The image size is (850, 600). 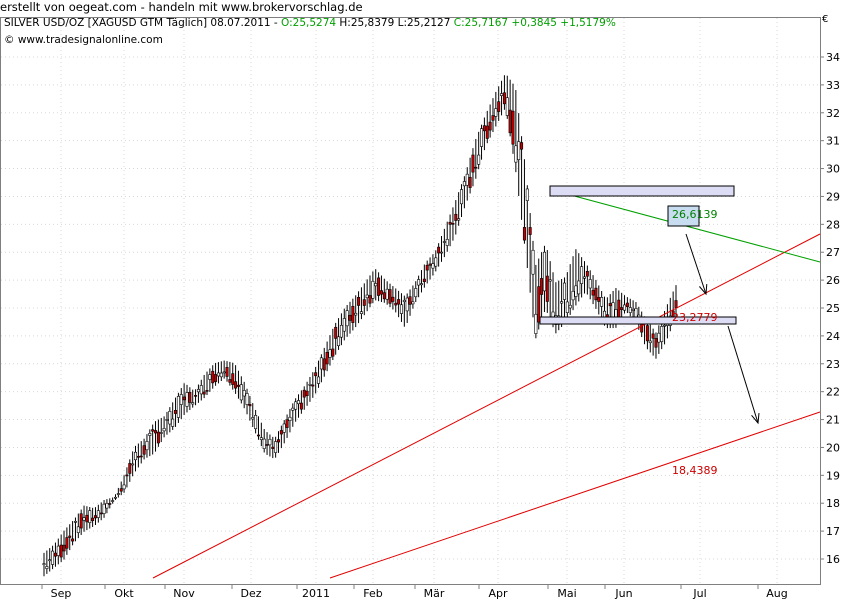 What do you see at coordinates (424, 23) in the screenshot?
I see `header-low: L:25,2127` at bounding box center [424, 23].